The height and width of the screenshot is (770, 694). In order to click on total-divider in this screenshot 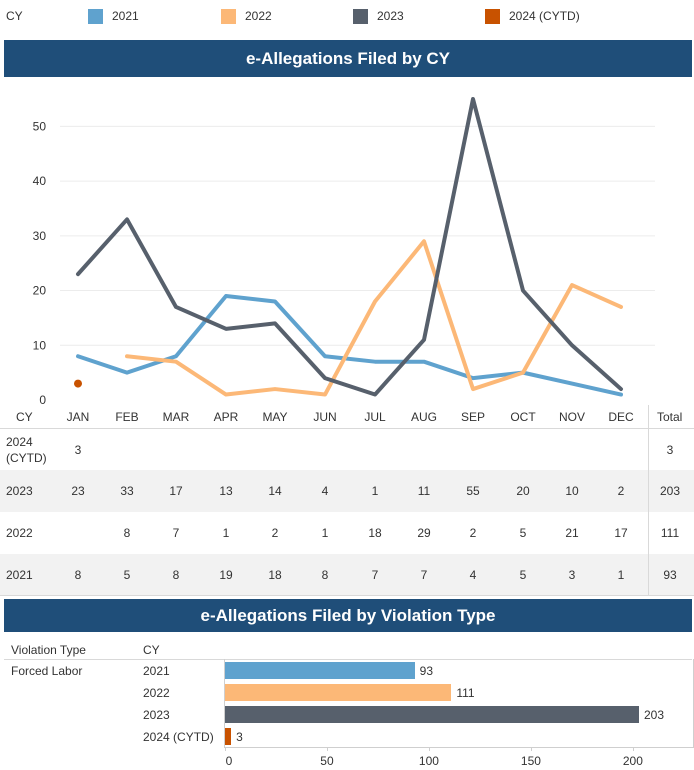, I will do `click(648, 500)`.